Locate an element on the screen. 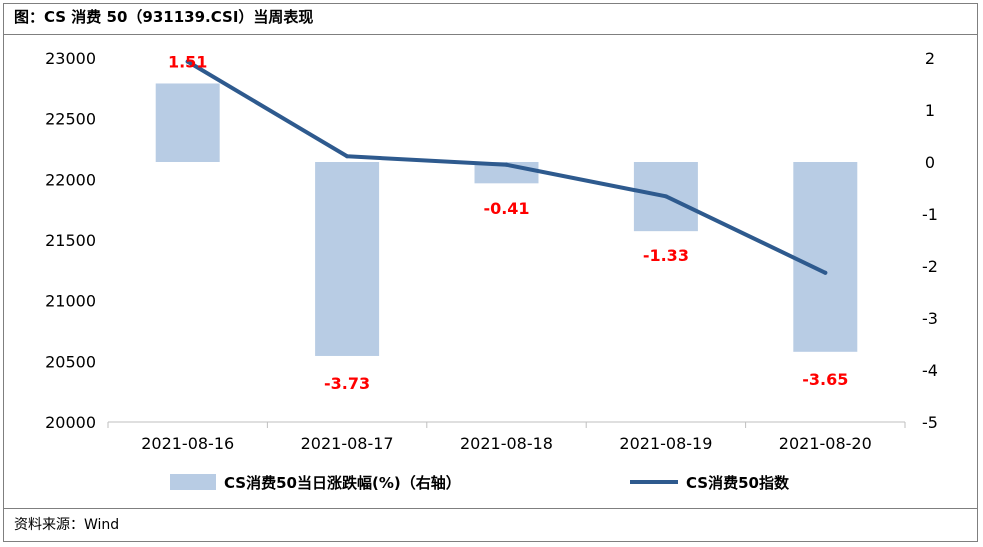 The height and width of the screenshot is (547, 983). axes-layer is located at coordinates (506, 424).